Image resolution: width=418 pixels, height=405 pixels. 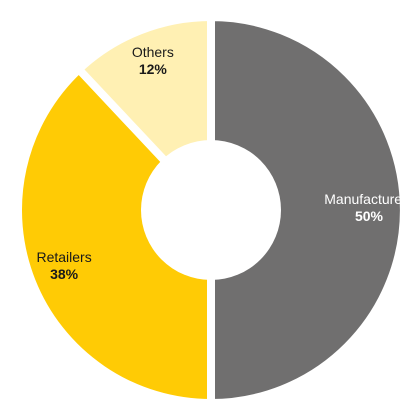 I want to click on slice-value-retailers: 38%, so click(x=64, y=274).